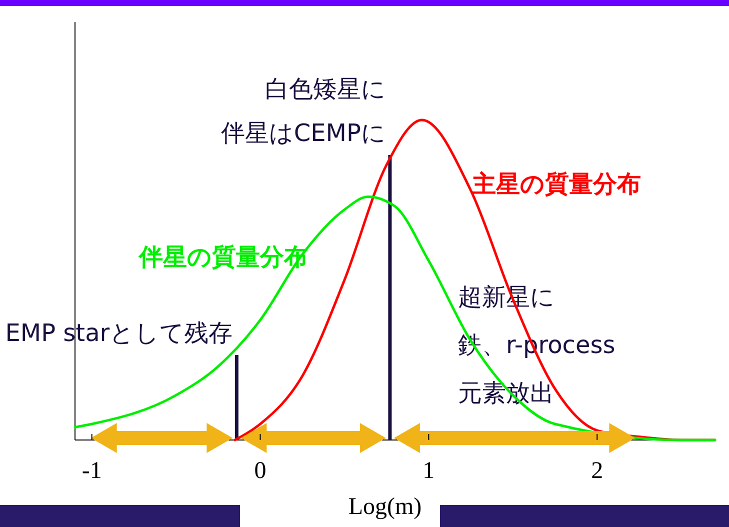 This screenshot has width=729, height=527. Describe the element at coordinates (555, 184) in the screenshot. I see `series-label: 主星の質量分布` at that location.